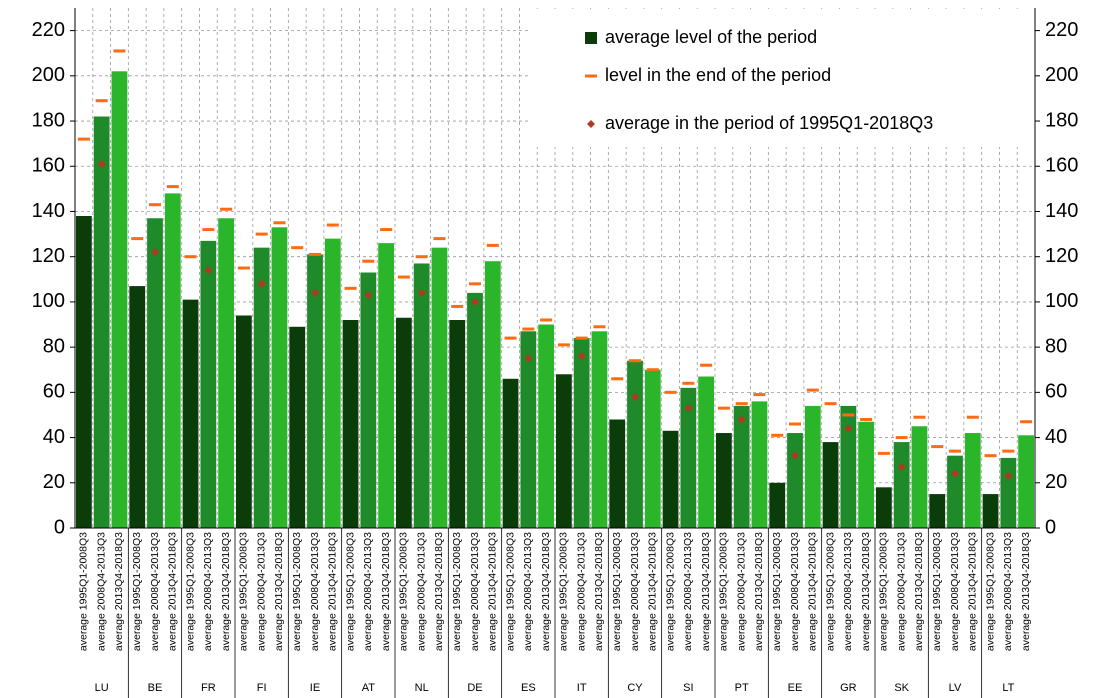 The image size is (1116, 698). What do you see at coordinates (688, 688) in the screenshot?
I see `group-label: SI` at bounding box center [688, 688].